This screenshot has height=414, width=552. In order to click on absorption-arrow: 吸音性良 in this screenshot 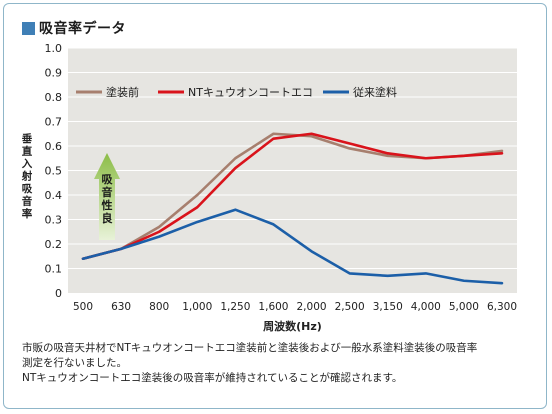, I will do `click(107, 196)`.